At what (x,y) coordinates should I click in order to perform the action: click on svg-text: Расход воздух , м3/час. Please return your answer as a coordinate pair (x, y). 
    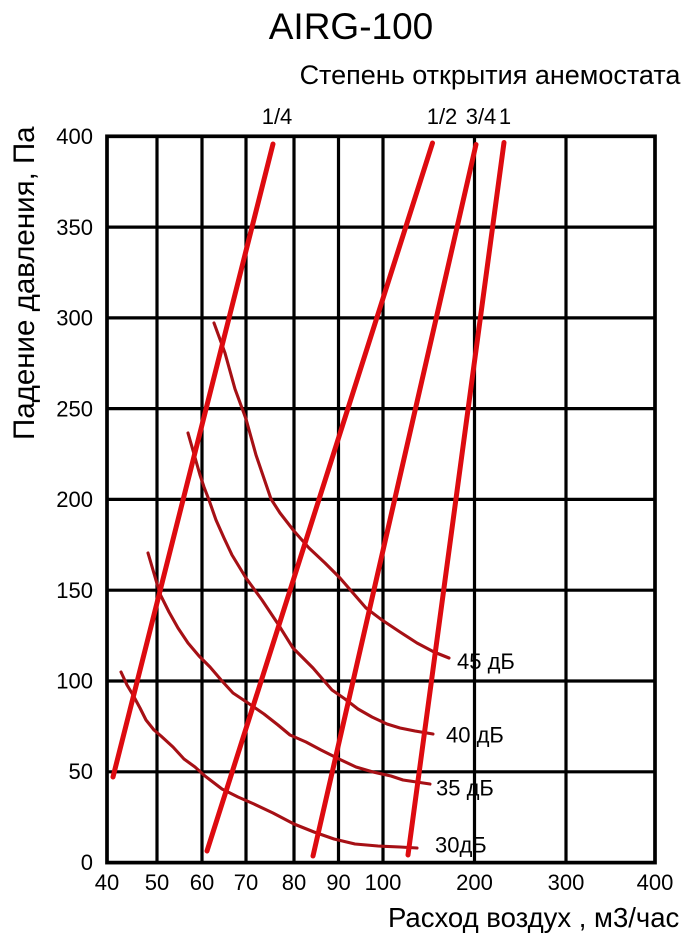
    Looking at the image, I should click on (534, 917).